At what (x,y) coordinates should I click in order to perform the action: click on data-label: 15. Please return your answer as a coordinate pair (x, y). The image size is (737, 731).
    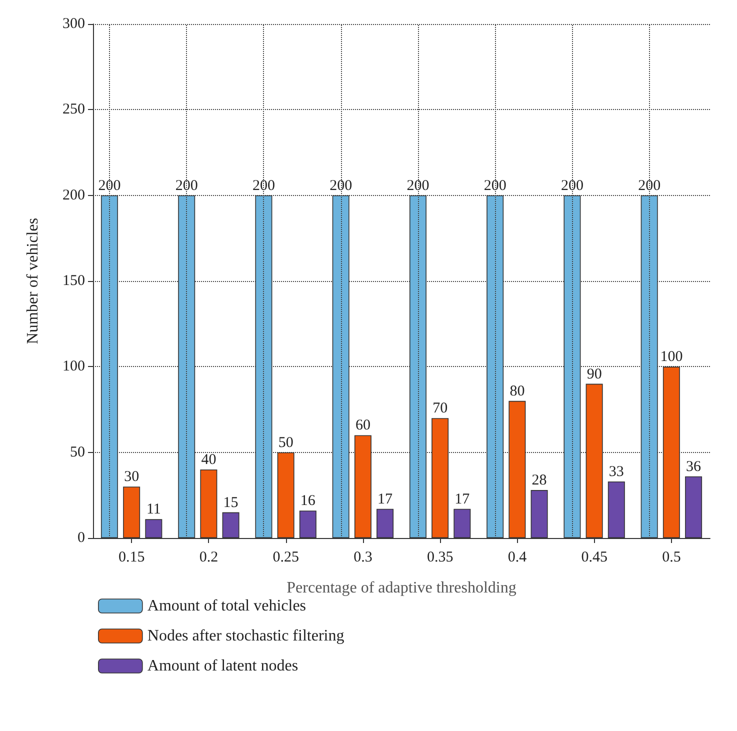
    Looking at the image, I should click on (230, 502).